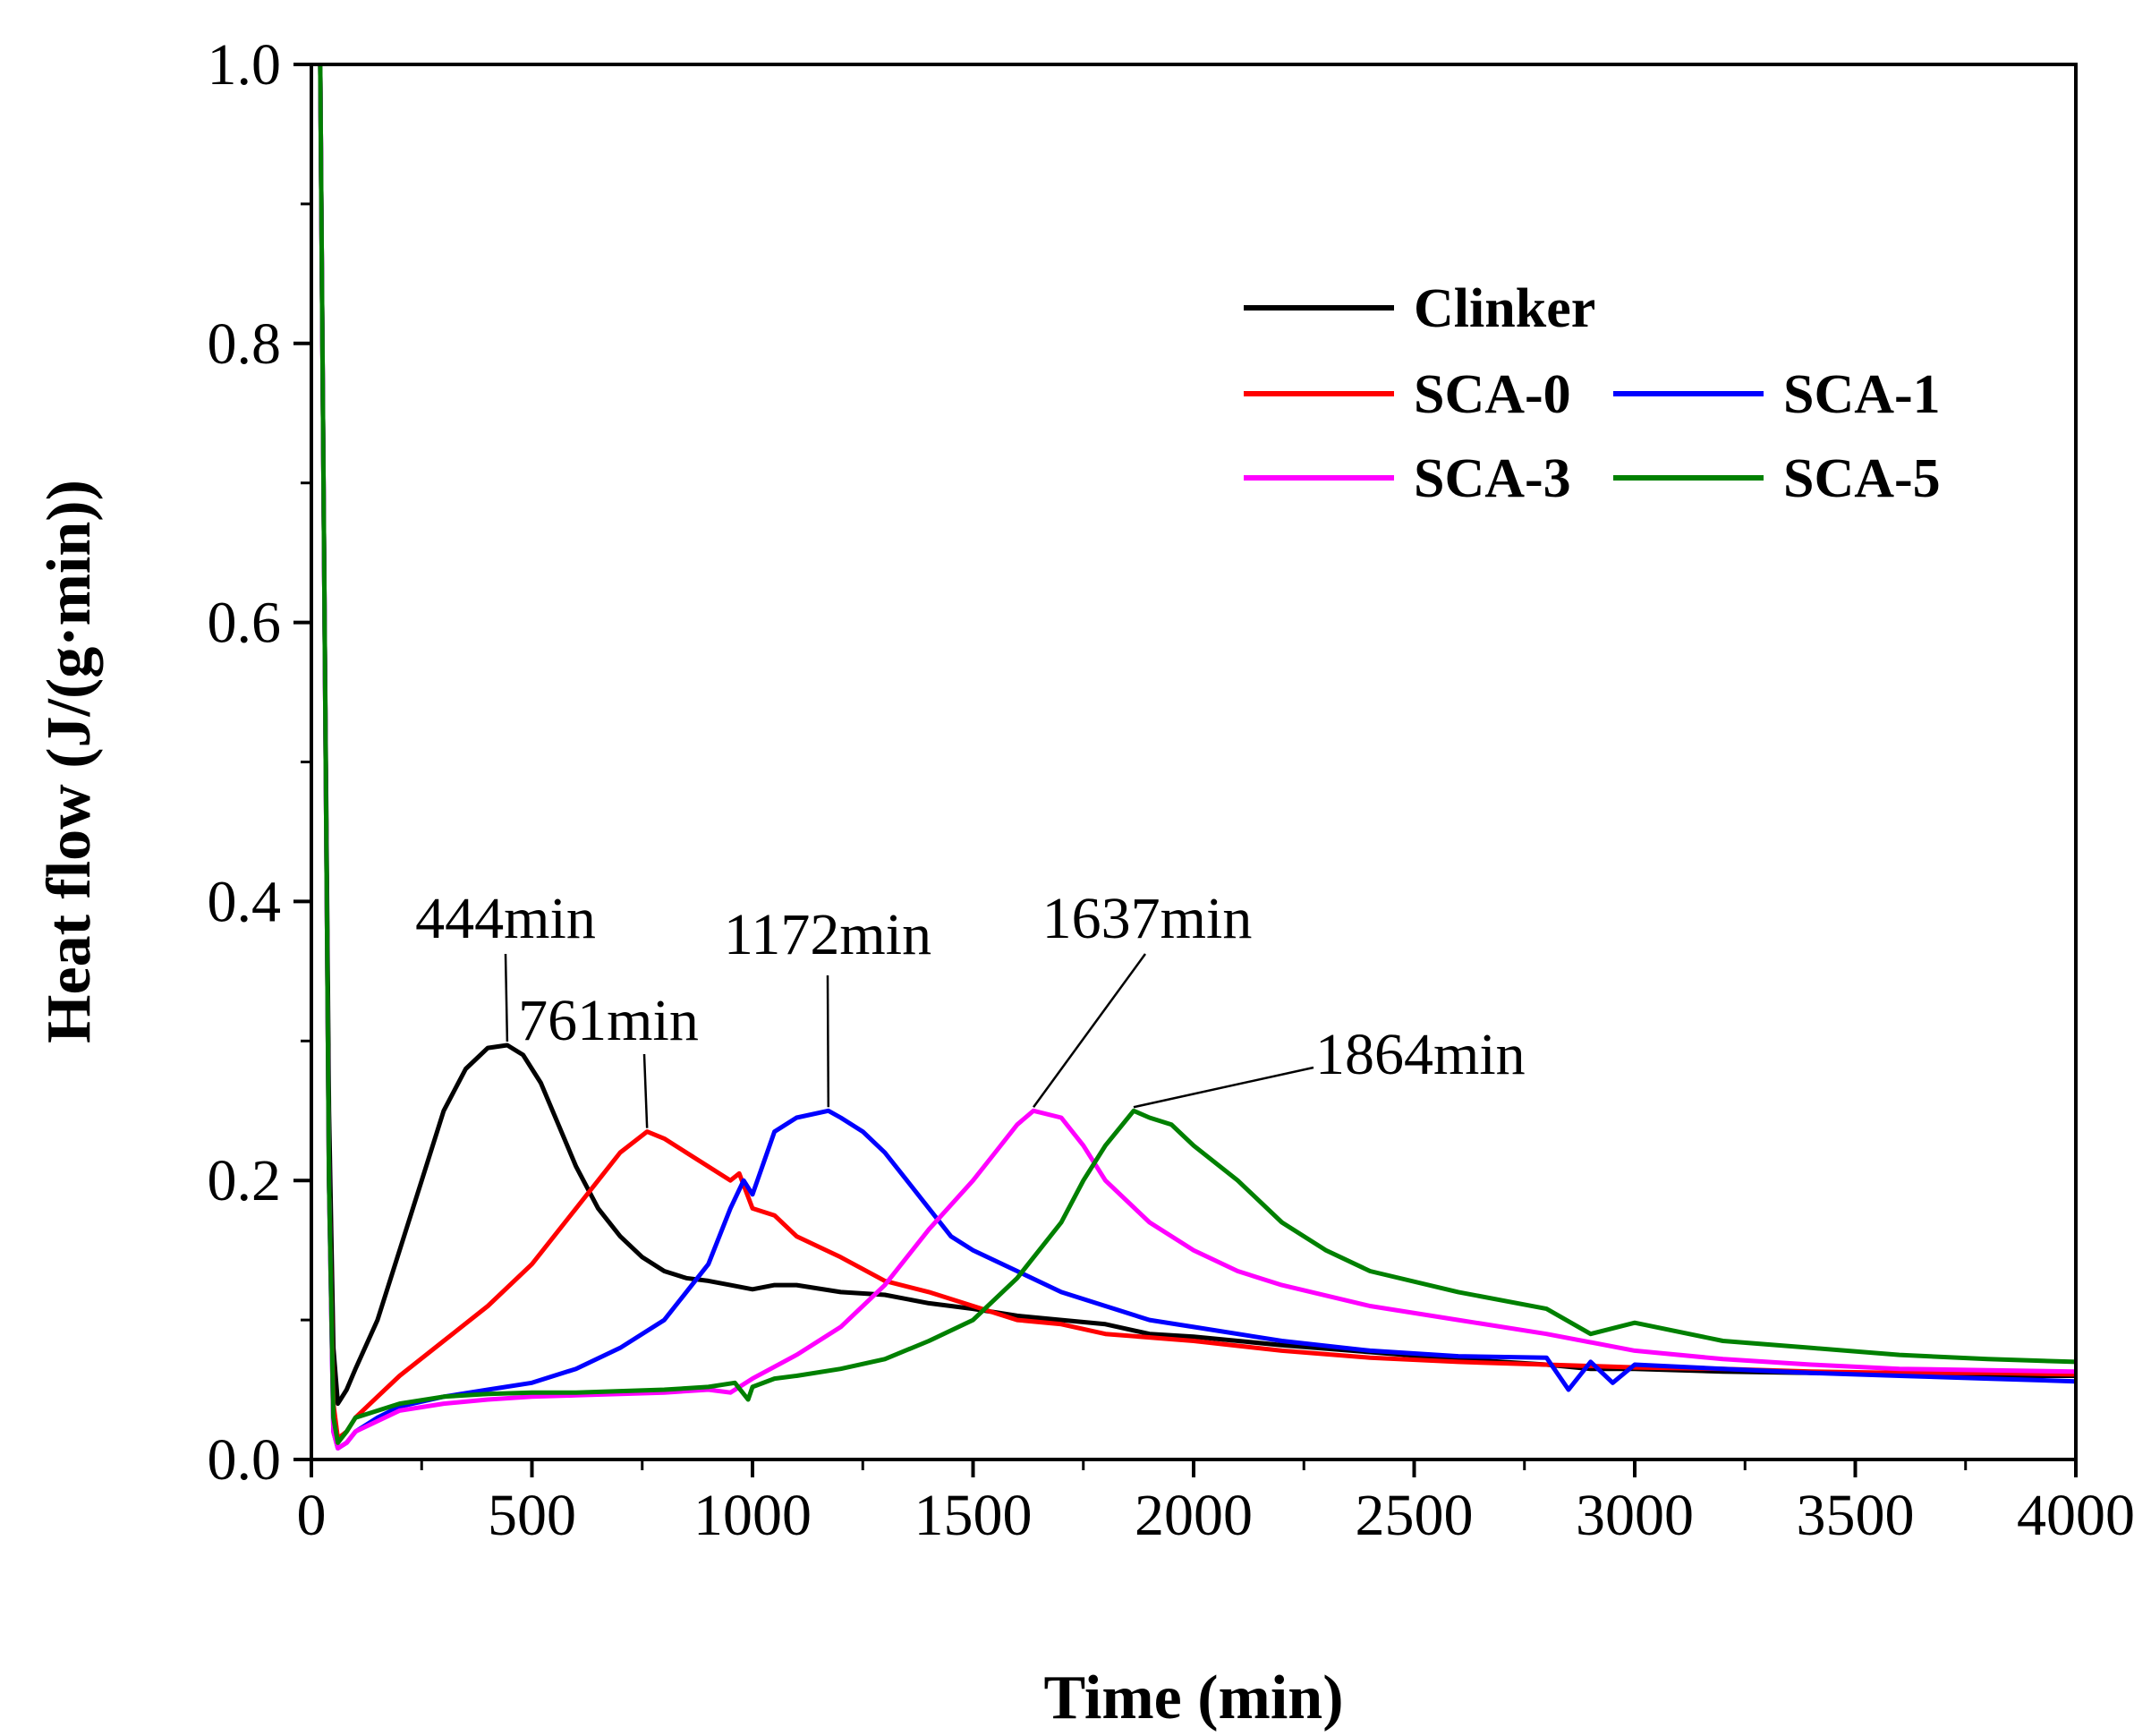 This screenshot has height=1736, width=2151. Describe the element at coordinates (609, 1020) in the screenshot. I see `peak-annotation-label: 761min` at that location.